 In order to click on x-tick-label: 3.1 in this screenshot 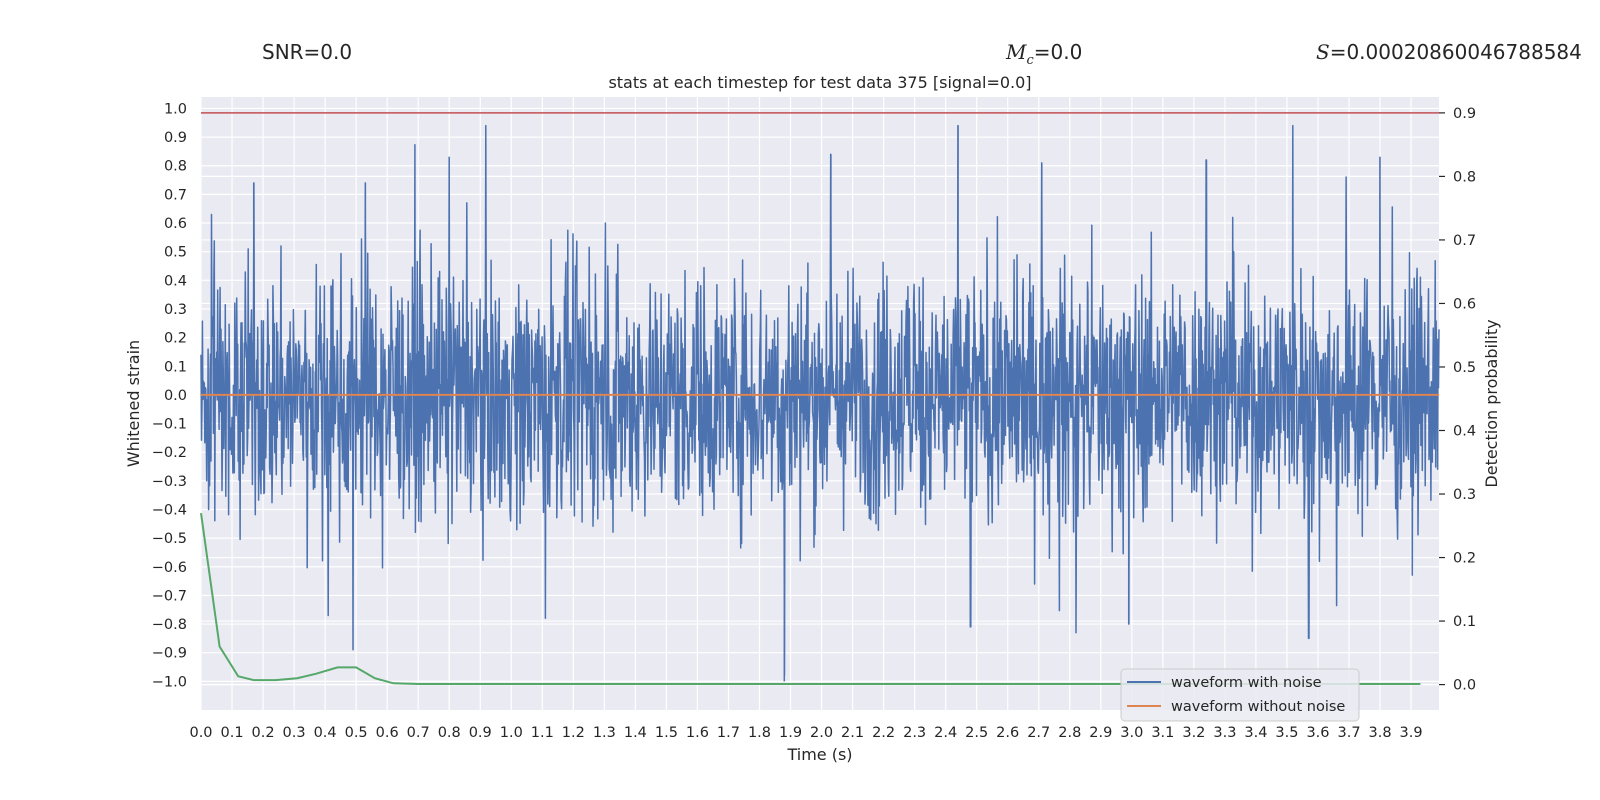, I will do `click(1162, 733)`.